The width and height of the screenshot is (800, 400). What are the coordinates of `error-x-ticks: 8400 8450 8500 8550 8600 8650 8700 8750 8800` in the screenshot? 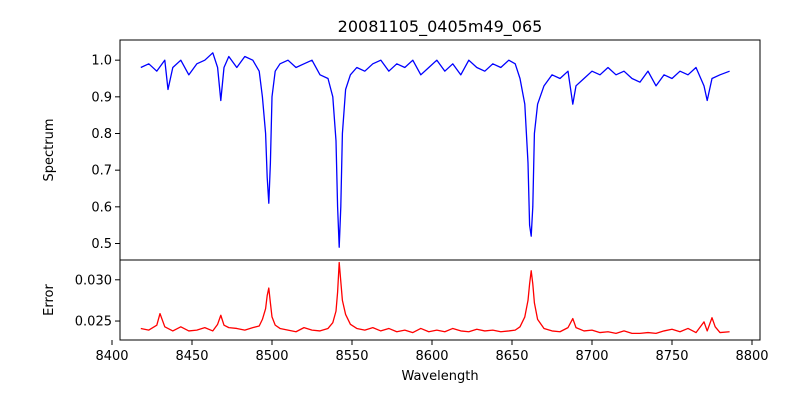 It's located at (432, 352).